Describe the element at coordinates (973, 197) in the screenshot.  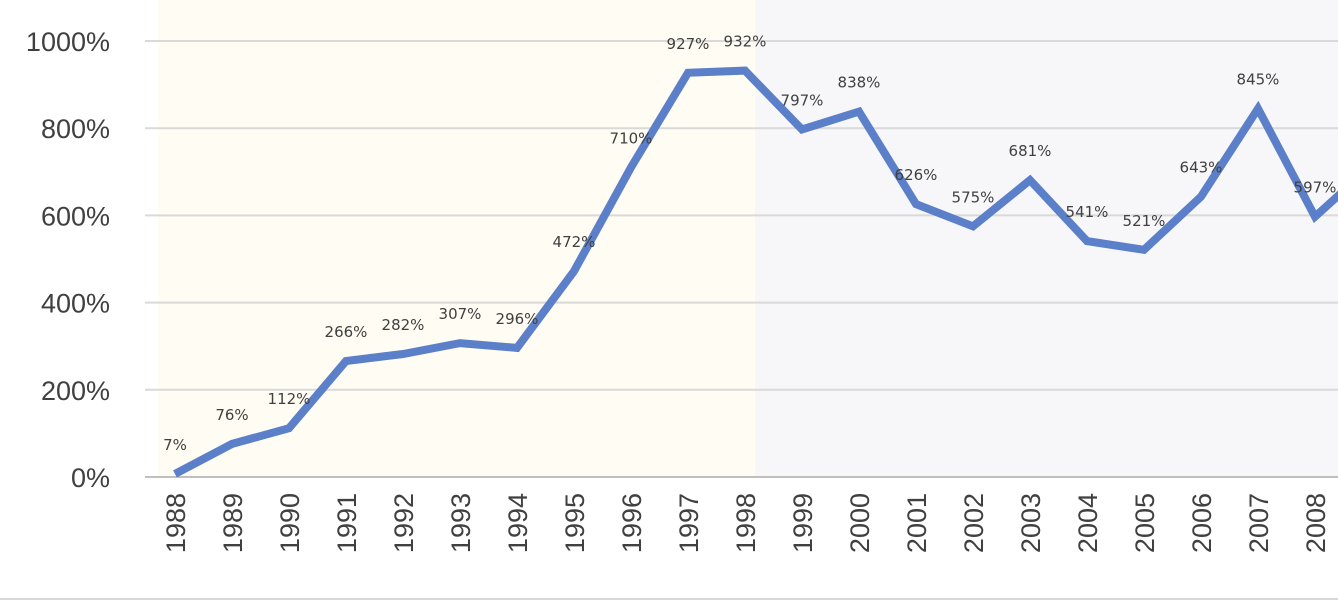
I see `data-label: 575%` at that location.